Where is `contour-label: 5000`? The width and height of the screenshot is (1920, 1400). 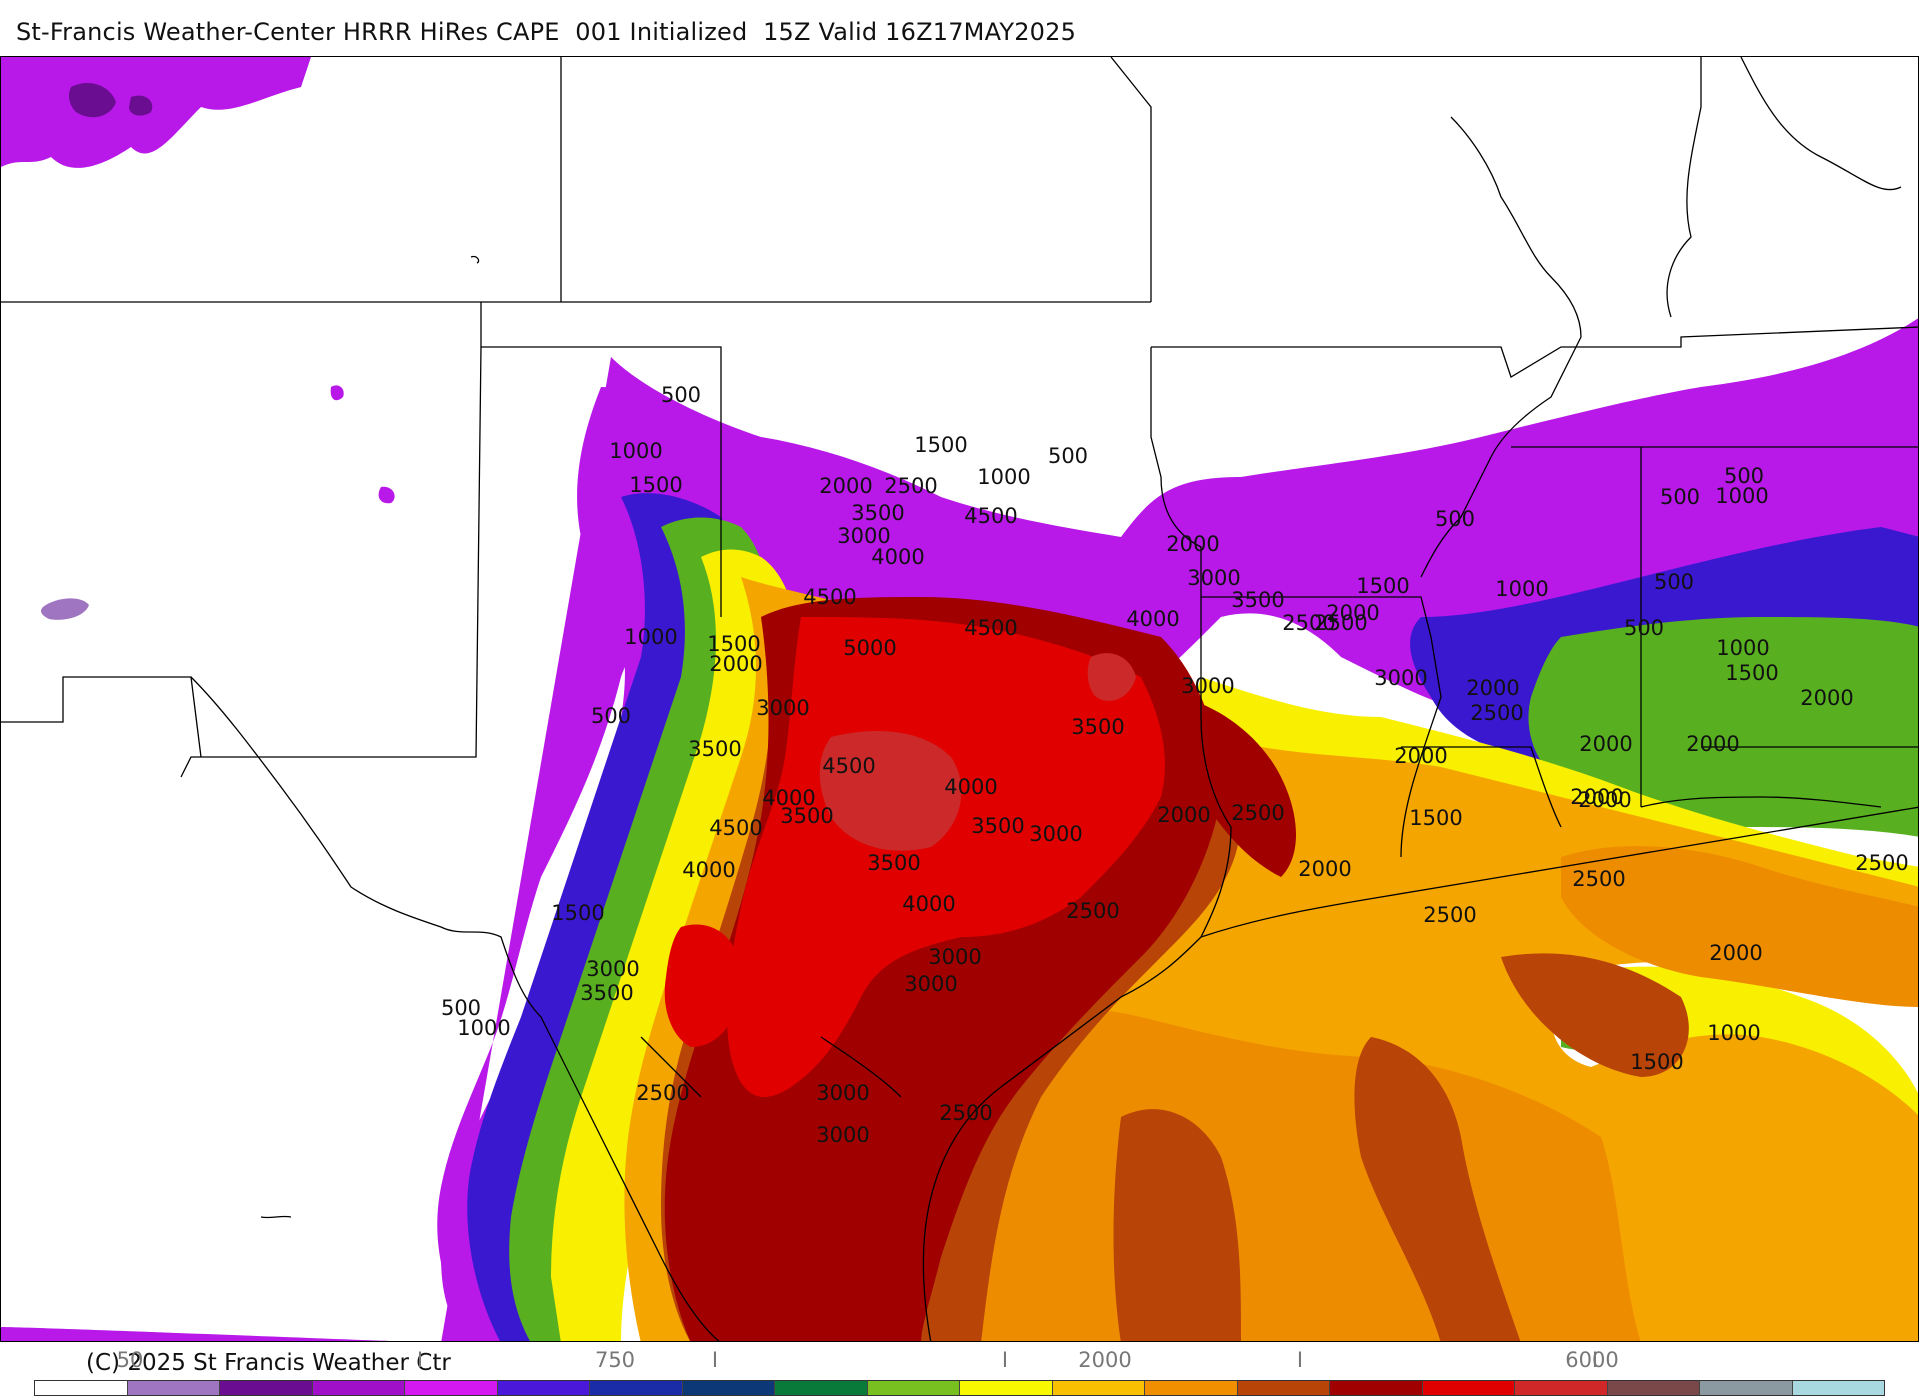
contour-label: 5000 is located at coordinates (869, 648).